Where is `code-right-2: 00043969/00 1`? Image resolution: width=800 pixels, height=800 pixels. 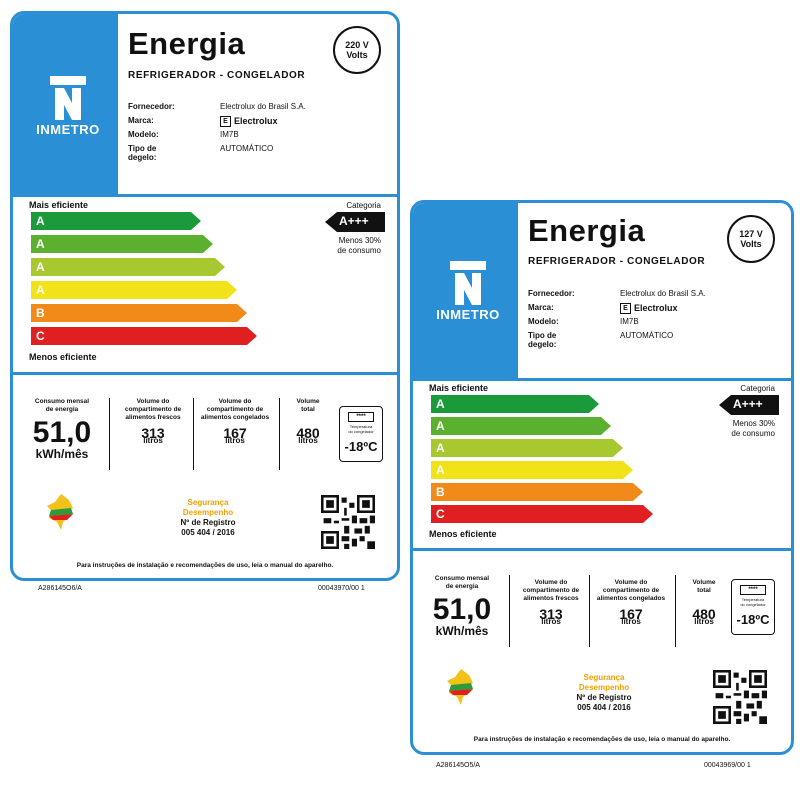 code-right-2: 00043969/00 1 is located at coordinates (727, 765).